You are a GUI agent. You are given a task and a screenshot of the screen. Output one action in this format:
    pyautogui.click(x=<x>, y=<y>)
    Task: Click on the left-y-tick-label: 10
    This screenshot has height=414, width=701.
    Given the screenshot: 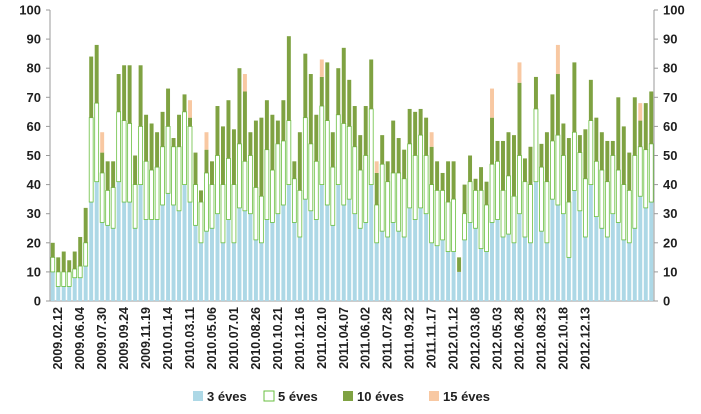 What is the action you would take?
    pyautogui.click(x=34, y=271)
    